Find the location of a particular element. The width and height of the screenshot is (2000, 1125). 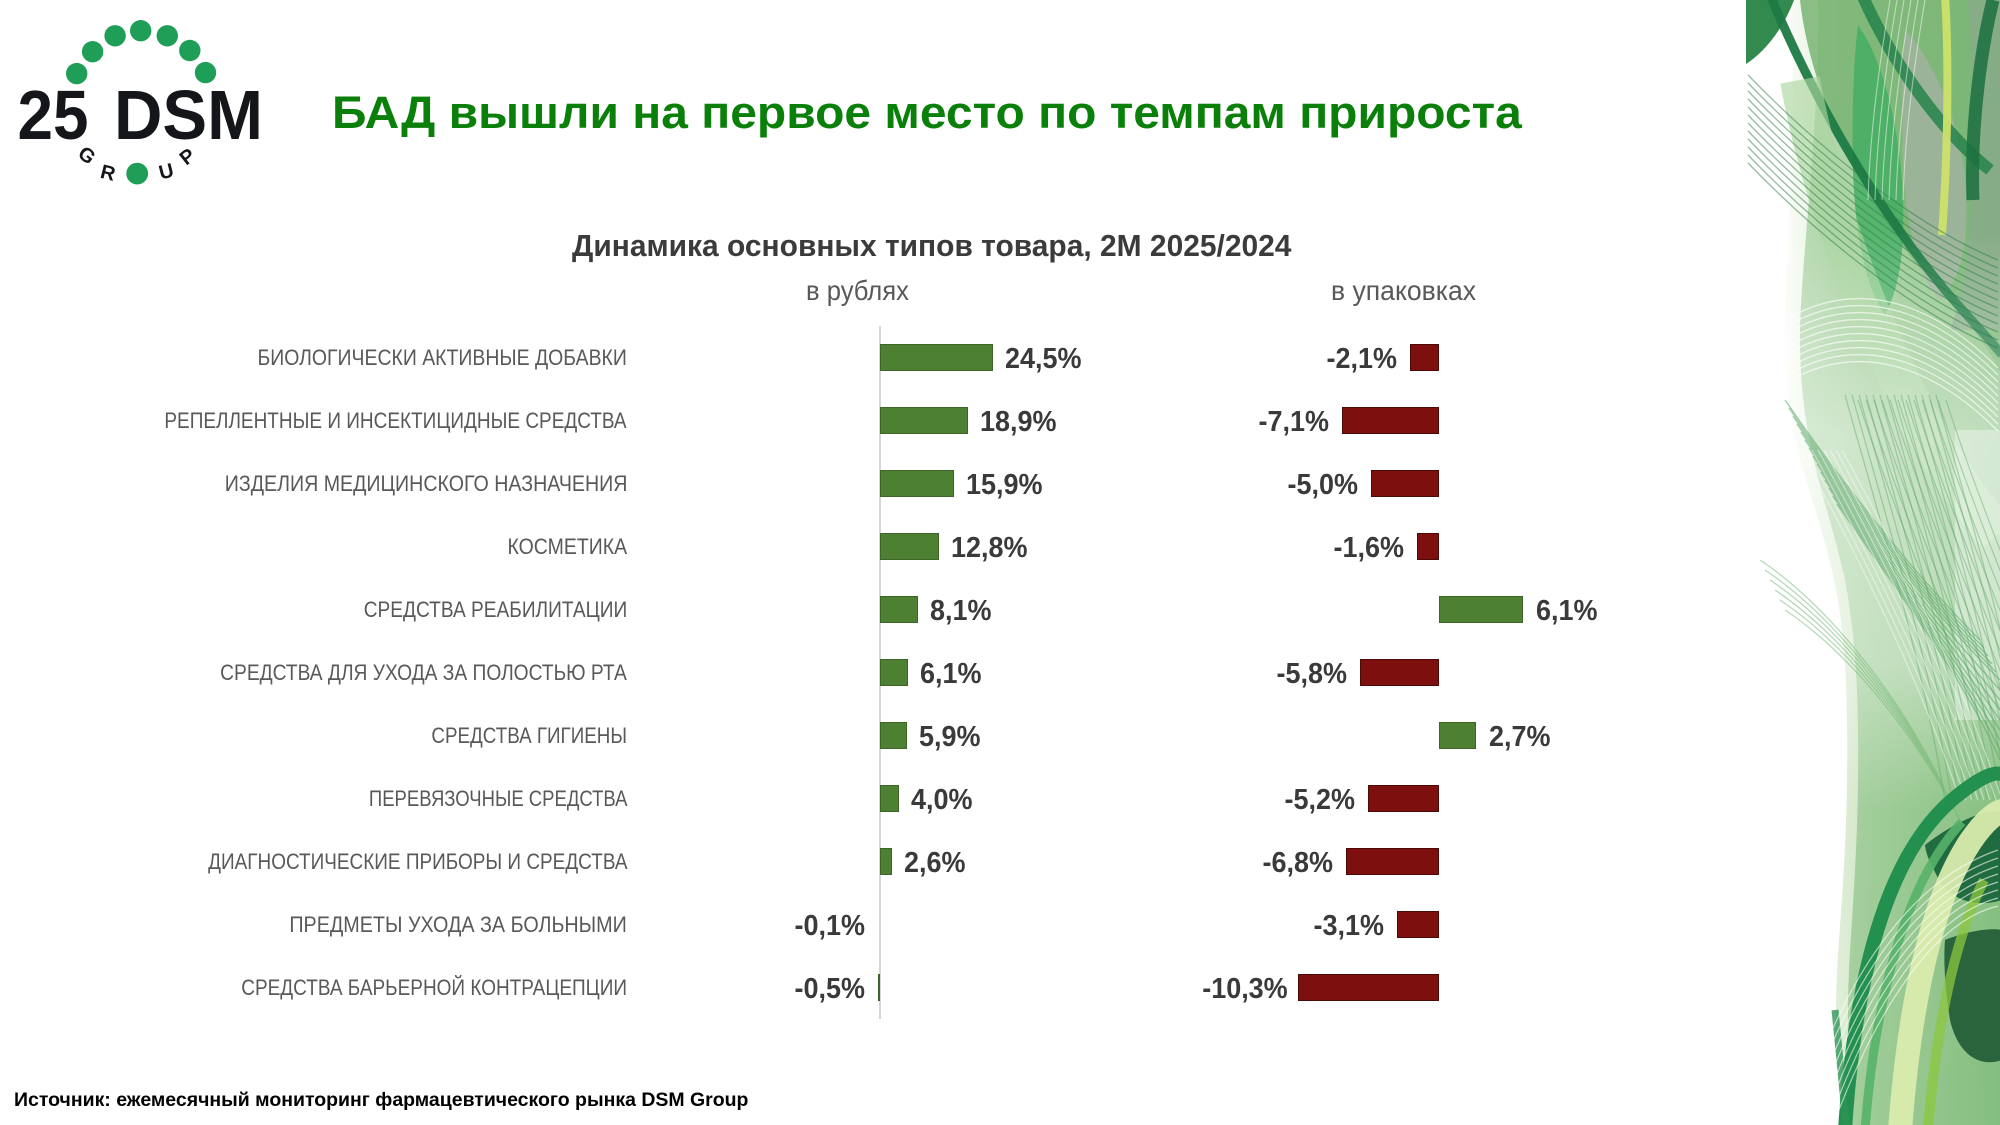

svg-text: 25 is located at coordinates (53, 115).